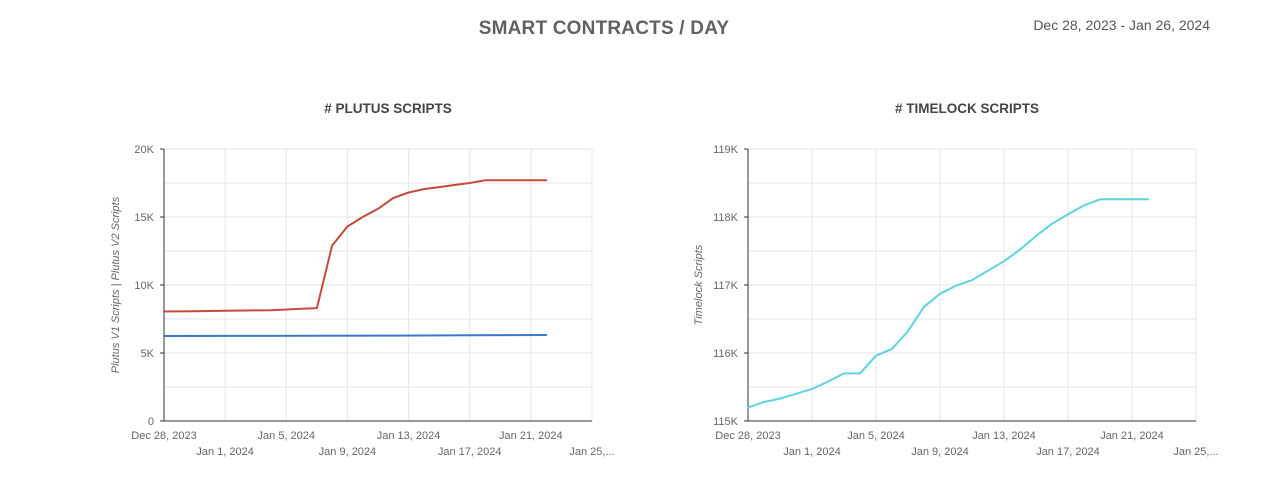  Describe the element at coordinates (144, 218) in the screenshot. I see `y-tick-label: 15K` at that location.